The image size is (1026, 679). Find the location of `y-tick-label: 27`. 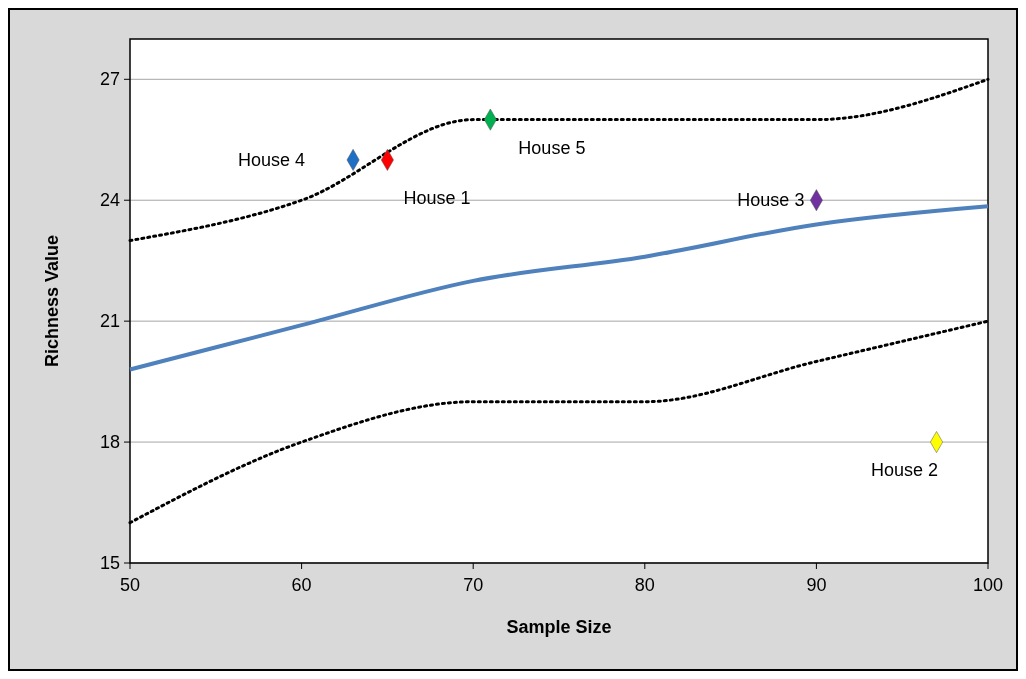

y-tick-label: 27 is located at coordinates (109, 79).